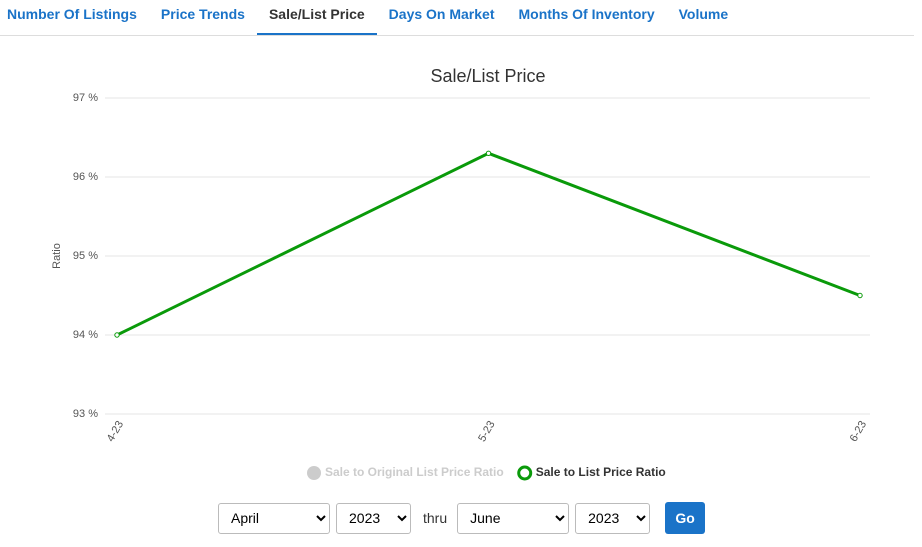  I want to click on date-controls: April 2023 thru June 2023 Go, so click(462, 518).